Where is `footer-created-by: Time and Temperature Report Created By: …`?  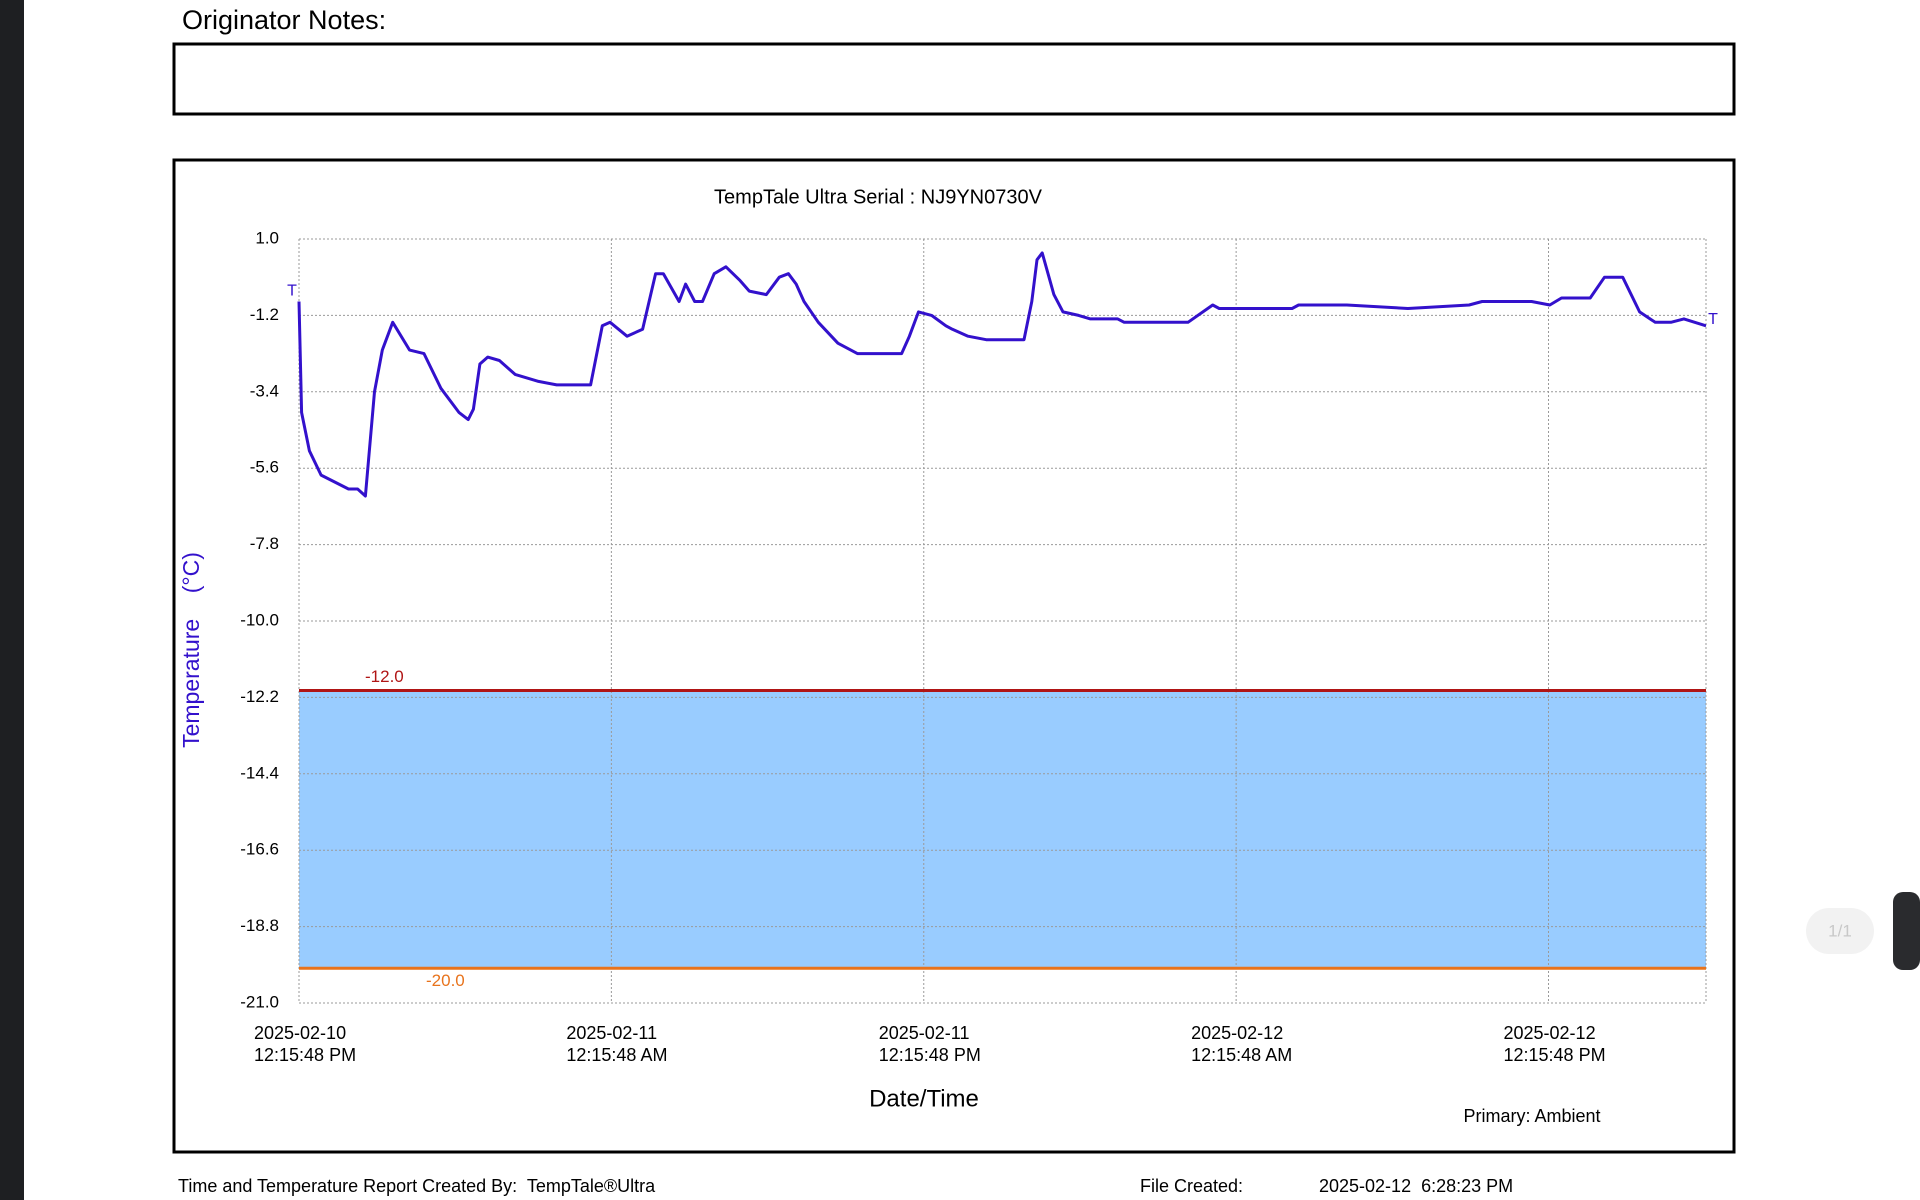
footer-created-by: Time and Temperature Report Created By: … is located at coordinates (417, 1186).